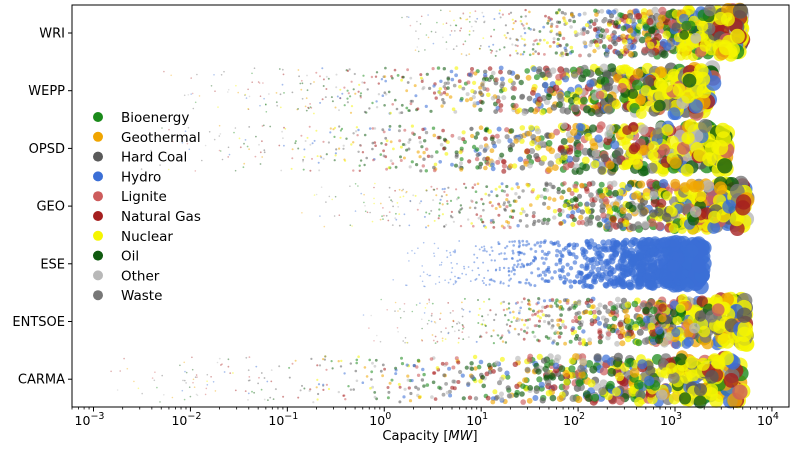 This screenshot has height=450, width=800. Describe the element at coordinates (90, 419) in the screenshot. I see `x-tick-label: 10−3` at that location.